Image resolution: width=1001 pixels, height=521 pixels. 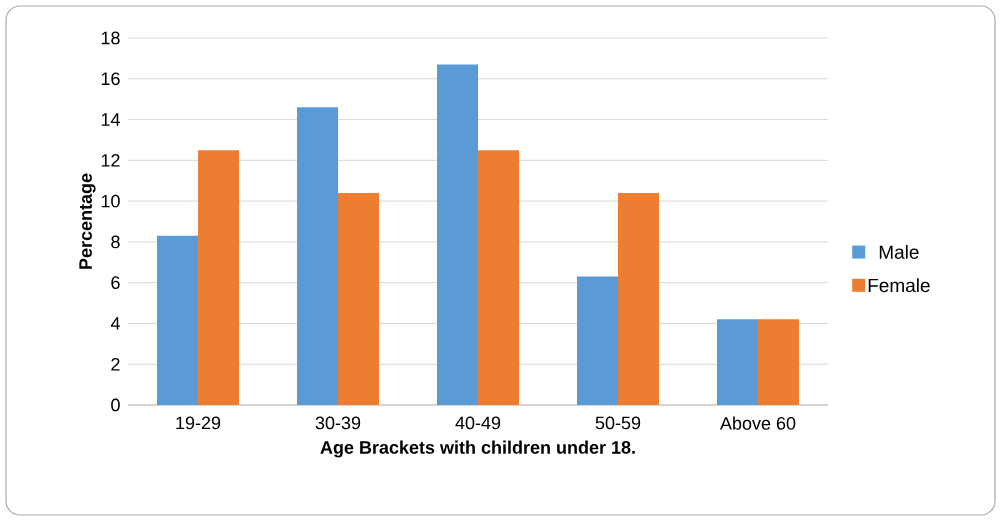 I want to click on y-tick-label: 2, so click(x=115, y=364).